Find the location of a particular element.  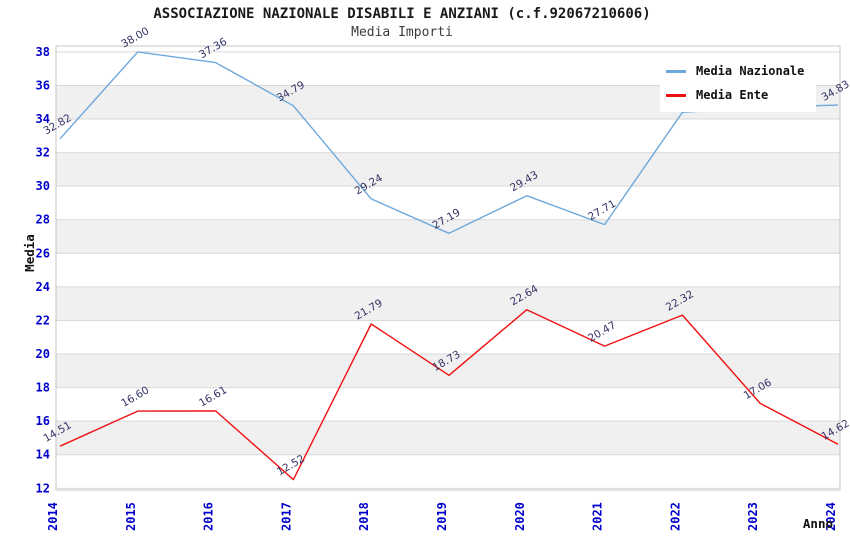

point-label: 37.36 is located at coordinates (213, 49).